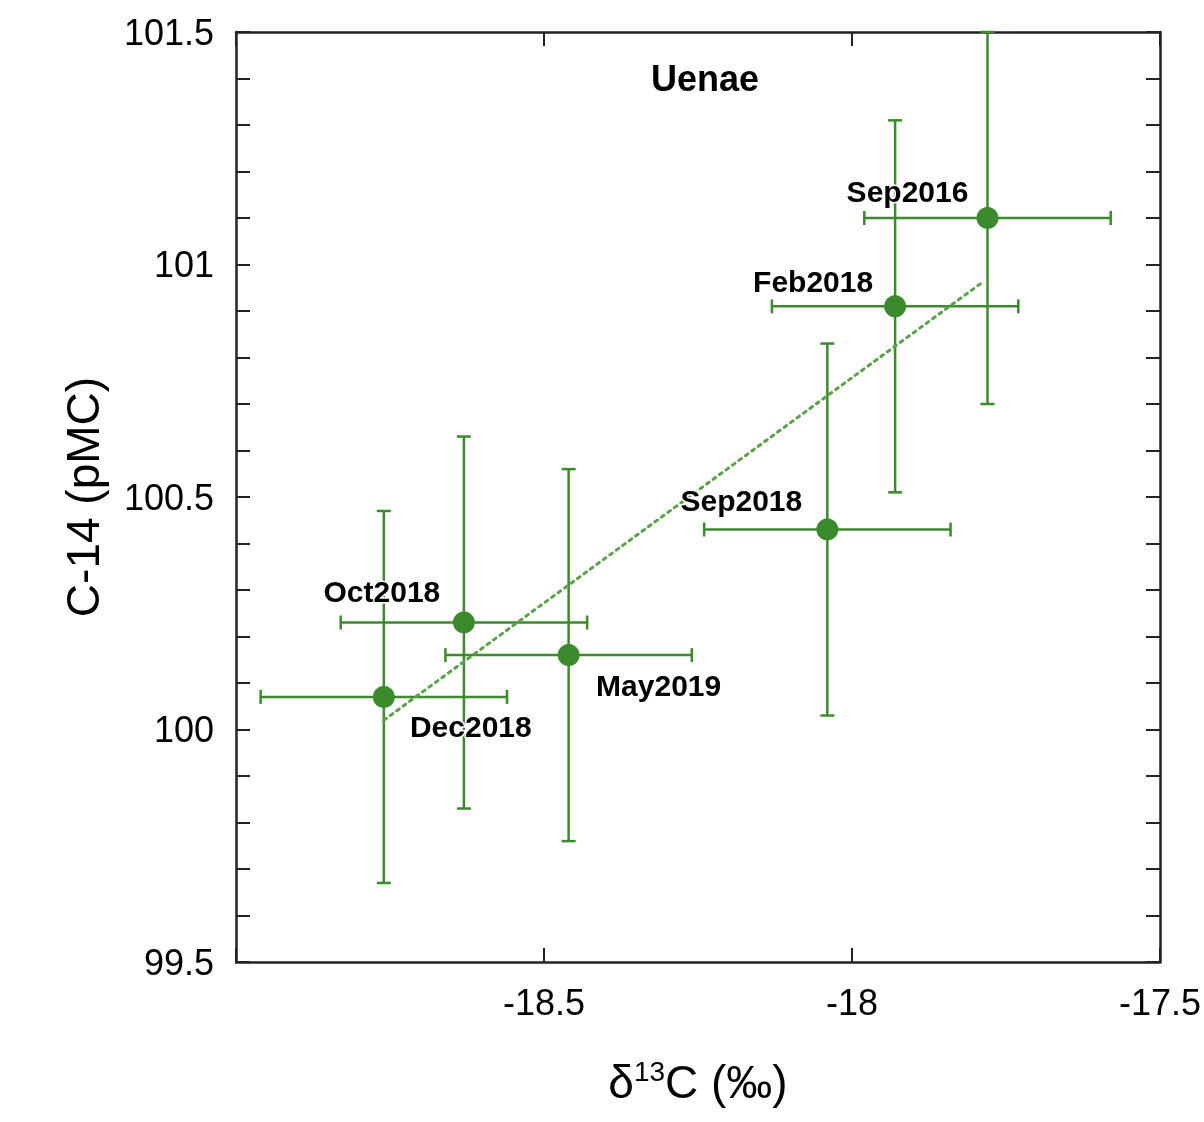  I want to click on y-tick-label: 100.5, so click(168, 497).